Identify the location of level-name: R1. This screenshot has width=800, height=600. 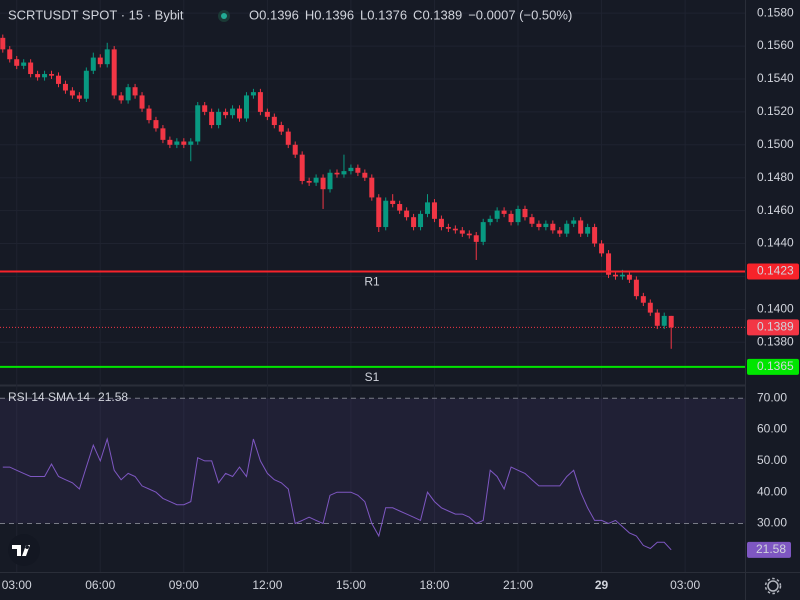
(372, 282).